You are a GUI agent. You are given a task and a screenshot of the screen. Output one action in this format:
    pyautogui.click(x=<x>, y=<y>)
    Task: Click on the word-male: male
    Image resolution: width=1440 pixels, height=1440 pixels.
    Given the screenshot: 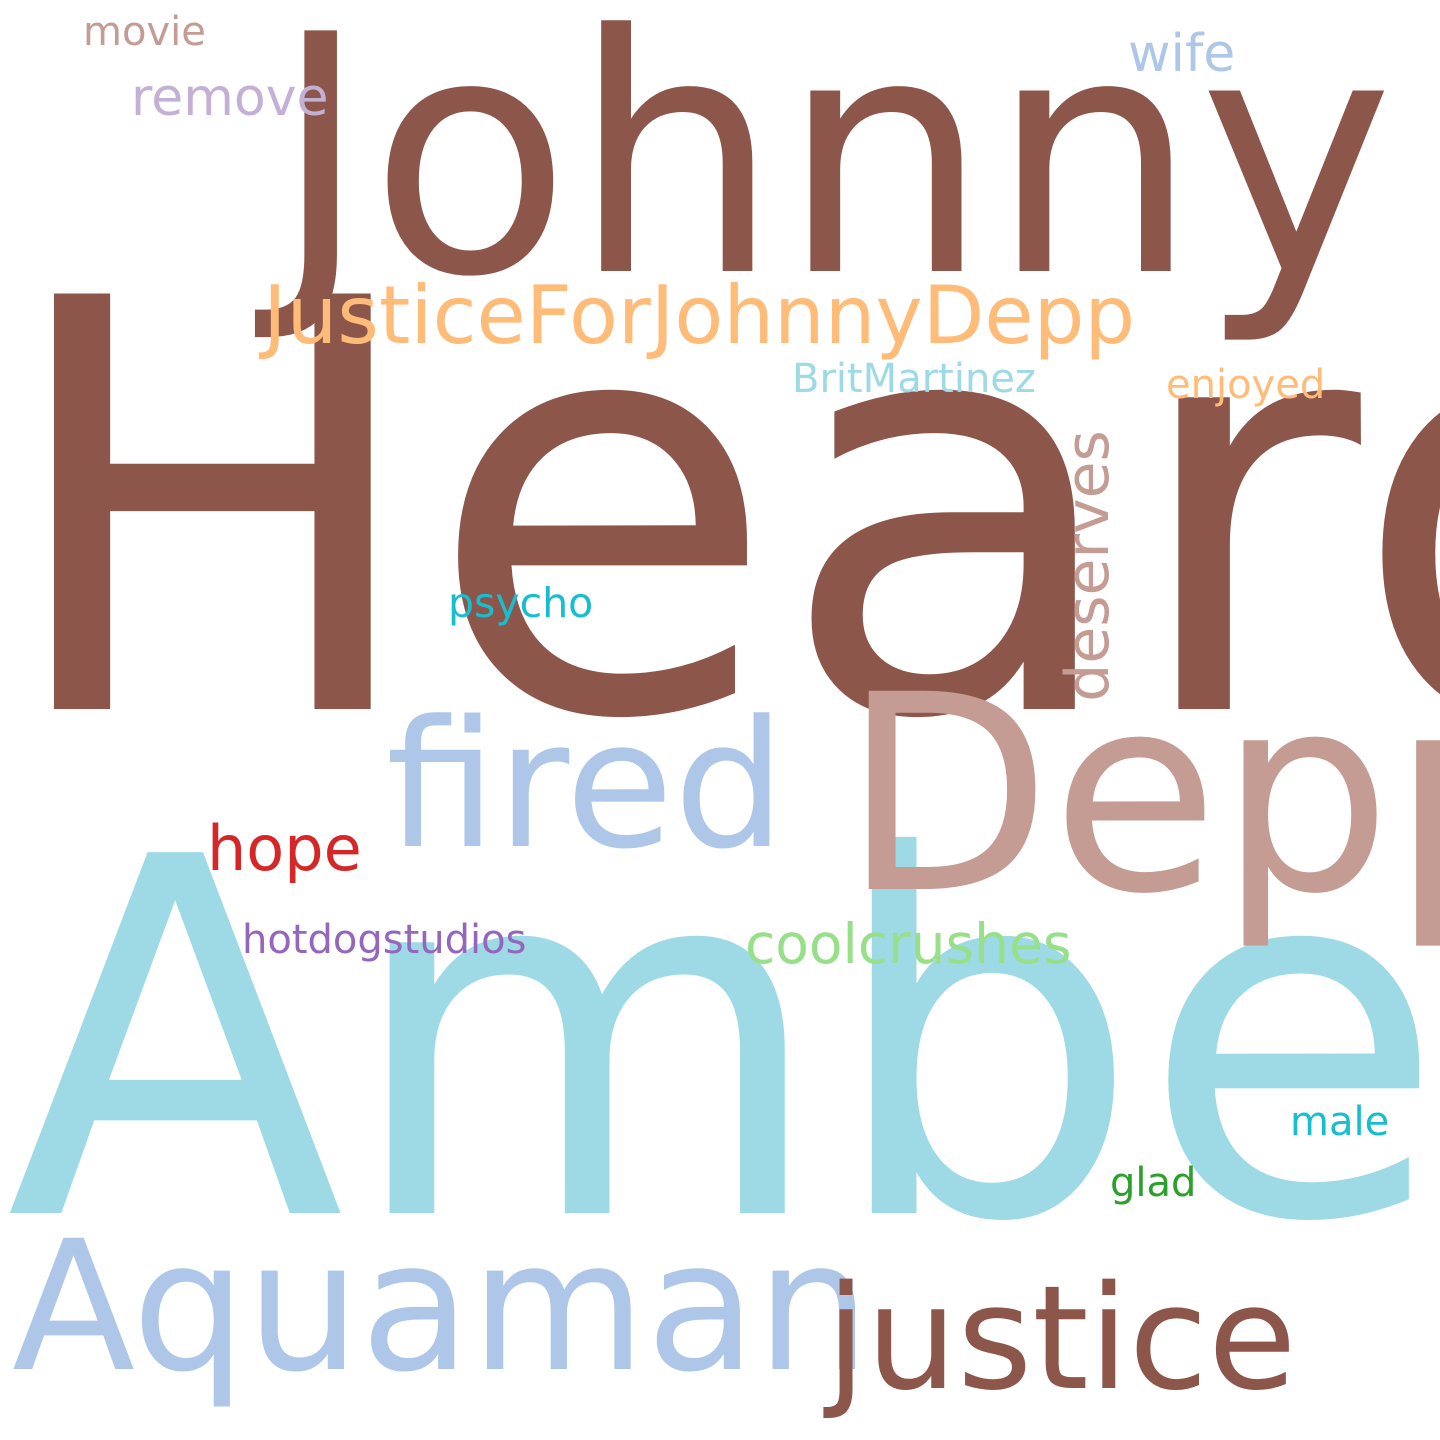 What is the action you would take?
    pyautogui.click(x=1340, y=1122)
    